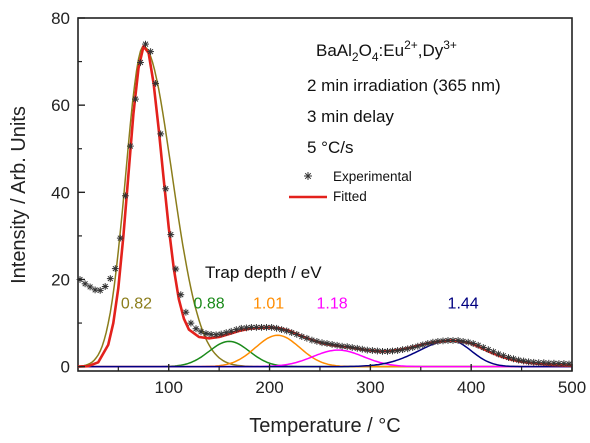 This screenshot has height=443, width=590. What do you see at coordinates (404, 85) in the screenshot?
I see `irradiation-label: 2 min irradiation (365 nm)` at bounding box center [404, 85].